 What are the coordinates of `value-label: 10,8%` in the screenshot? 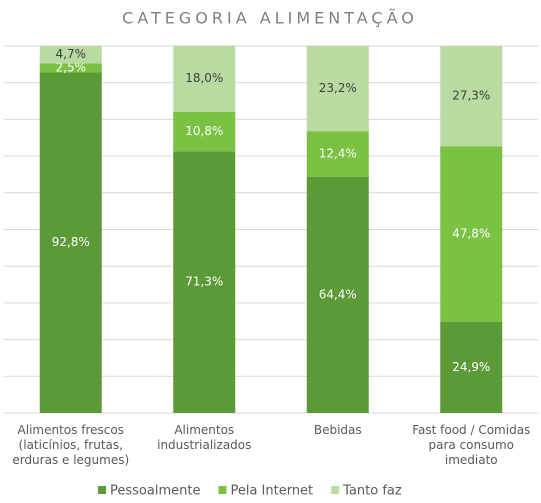 It's located at (204, 131).